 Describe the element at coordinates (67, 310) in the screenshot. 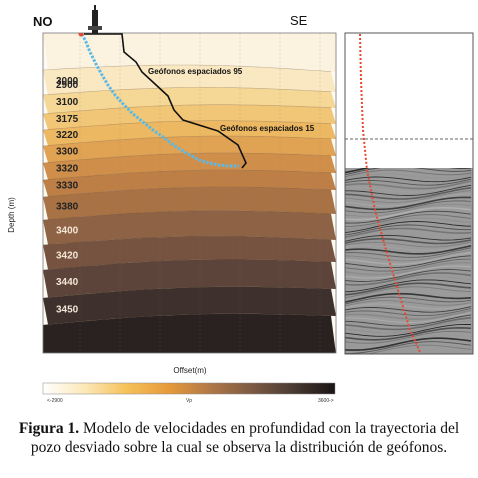

I see `layer-velocity-label: 3450` at that location.